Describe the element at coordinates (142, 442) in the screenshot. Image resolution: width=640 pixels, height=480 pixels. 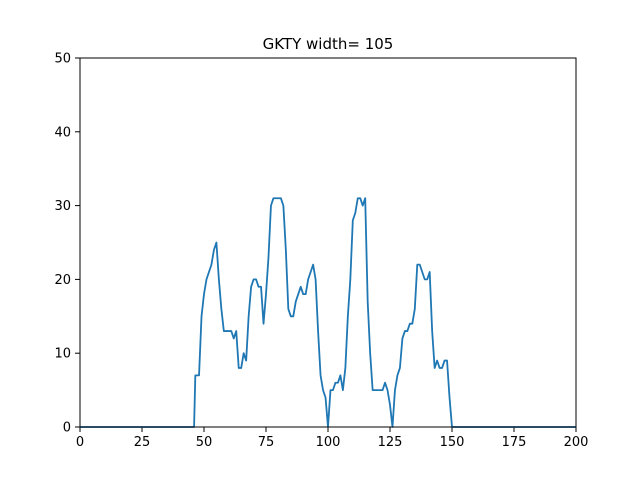
I see `x-tick-label: 25` at that location.